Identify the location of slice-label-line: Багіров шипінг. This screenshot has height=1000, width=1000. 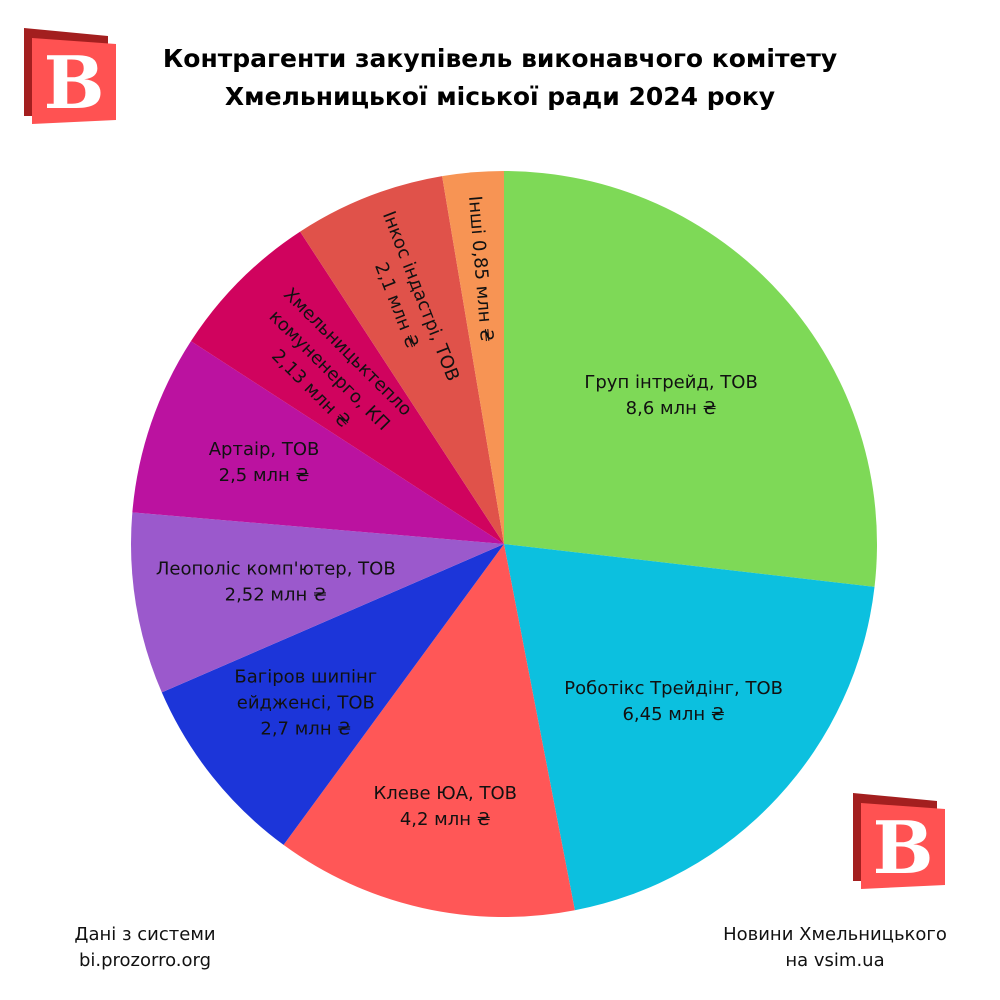
(305, 676).